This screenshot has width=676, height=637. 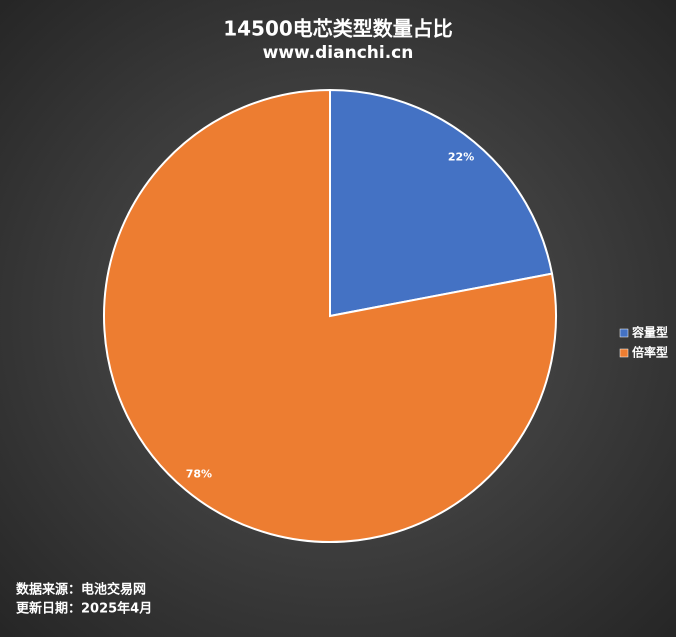 I want to click on data-label: 22%, so click(x=461, y=157).